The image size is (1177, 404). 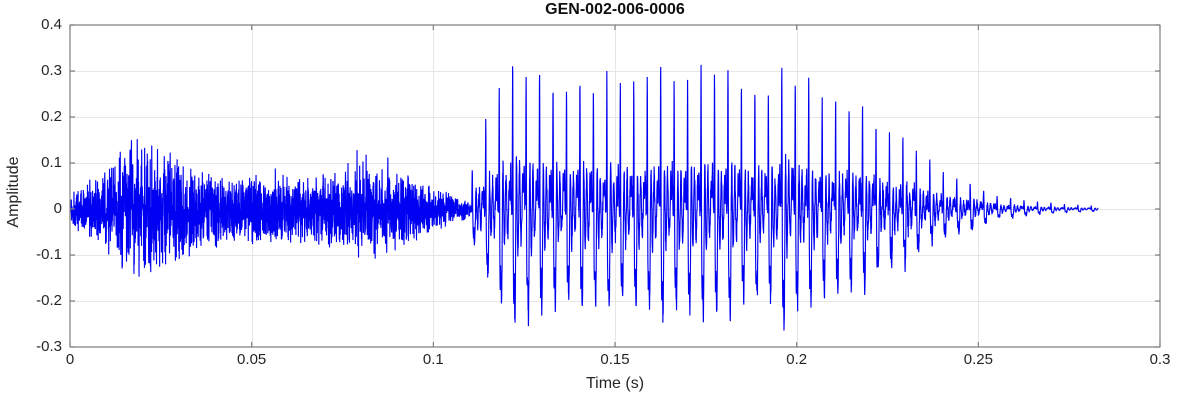 What do you see at coordinates (615, 359) in the screenshot?
I see `x-tick-label: 0.15` at bounding box center [615, 359].